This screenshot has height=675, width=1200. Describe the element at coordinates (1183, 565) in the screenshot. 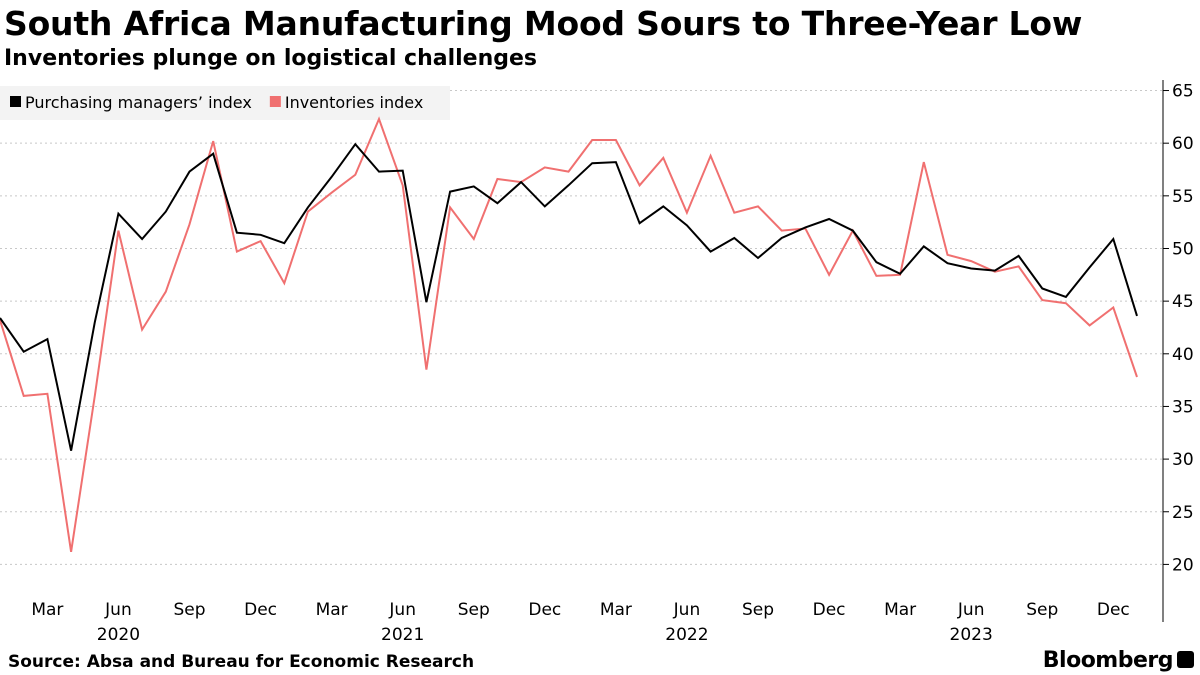

I see `y-tick-label: 20` at that location.